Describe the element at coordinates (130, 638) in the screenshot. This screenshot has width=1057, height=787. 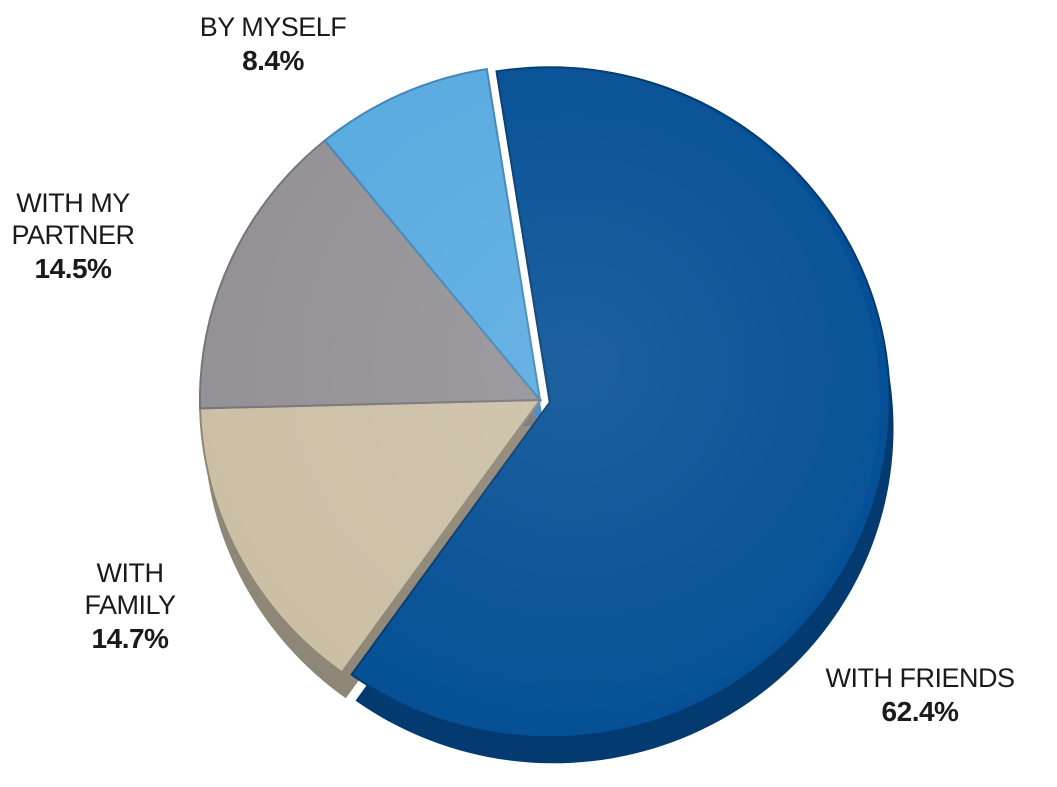
I see `slice-value-with-family: 14.7%` at that location.